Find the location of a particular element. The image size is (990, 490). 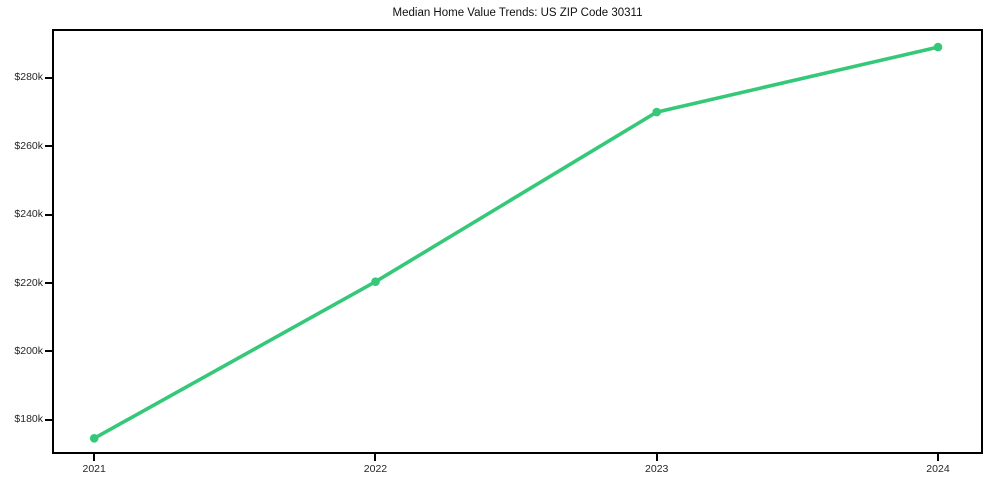

y-tick-label: $180k is located at coordinates (28, 419).